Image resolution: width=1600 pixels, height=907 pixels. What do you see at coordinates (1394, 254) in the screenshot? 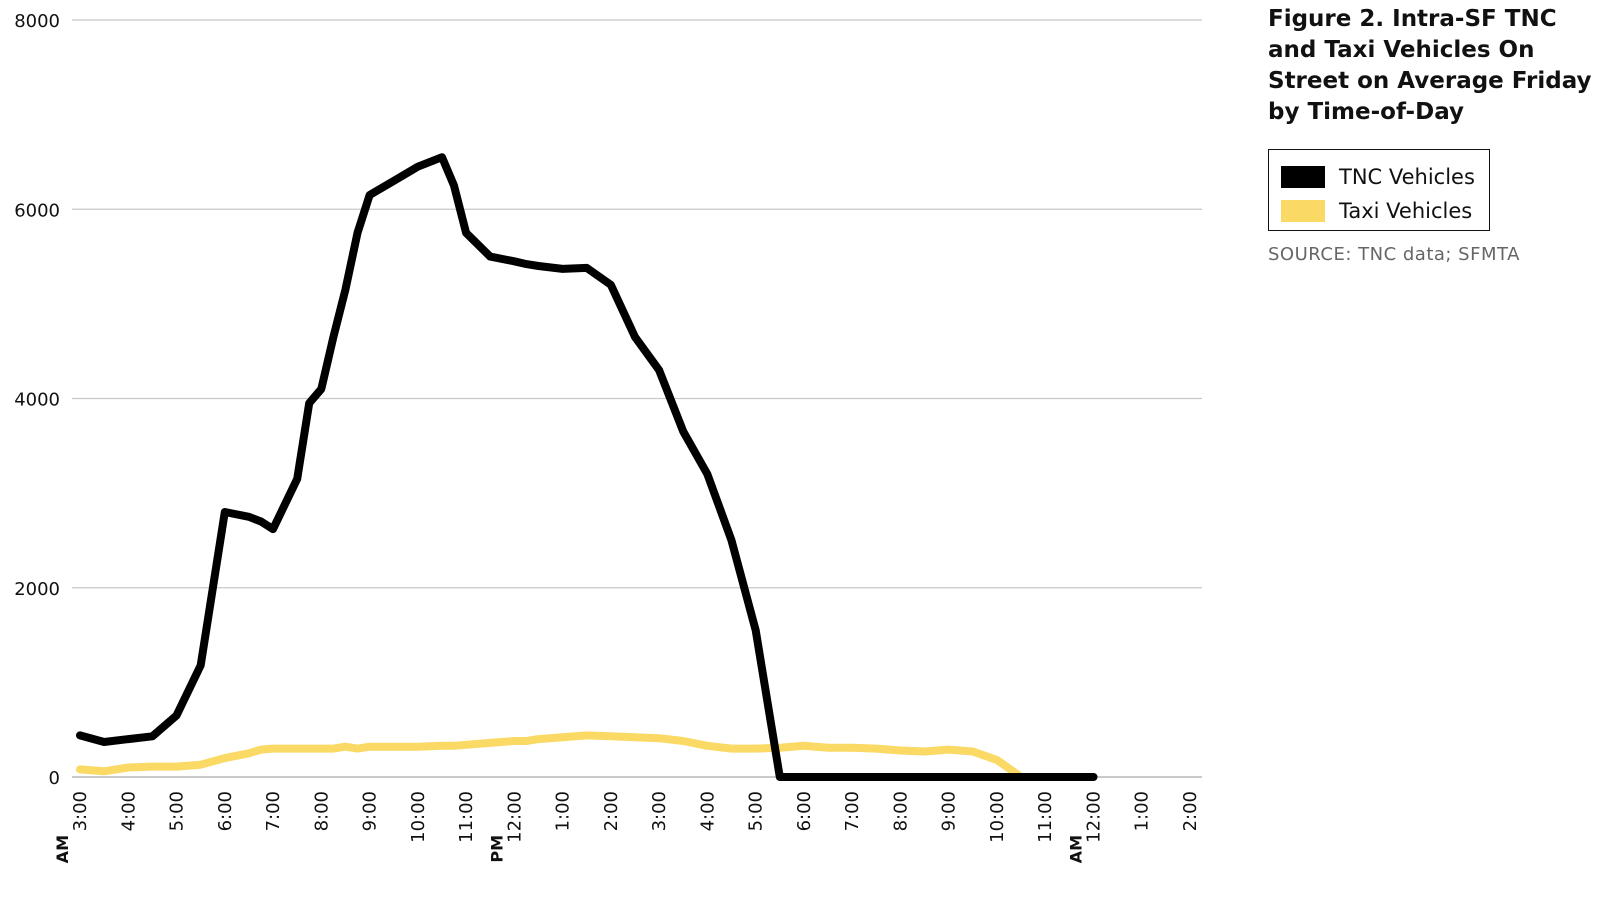
I see `source-note: SOURCE: TNC data; SFMTA` at bounding box center [1394, 254].